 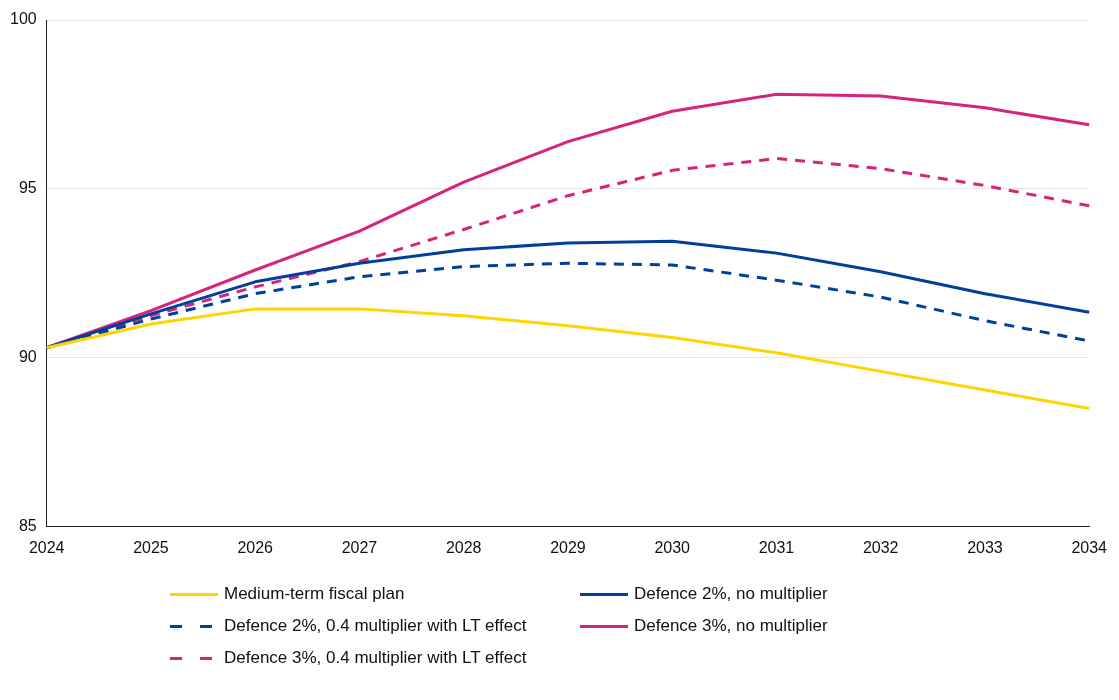 What do you see at coordinates (359, 547) in the screenshot?
I see `x-tick-label: 2027` at bounding box center [359, 547].